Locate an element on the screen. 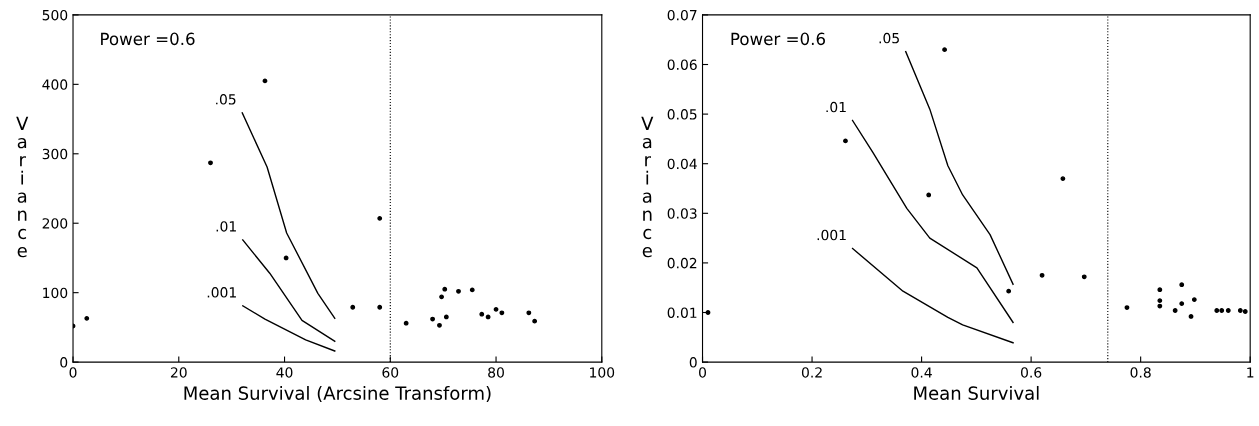 This screenshot has width=1259, height=426. x-tick-label: 0.8 is located at coordinates (1140, 372).